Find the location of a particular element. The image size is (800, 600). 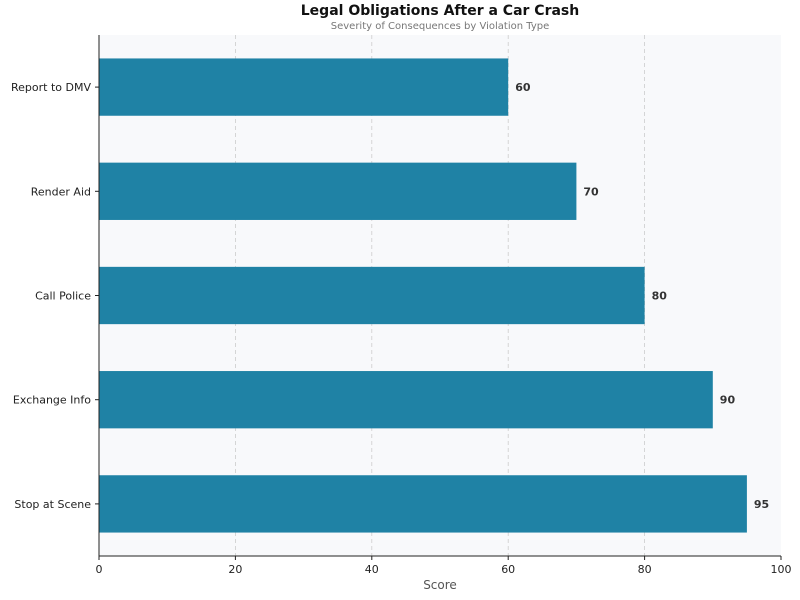

data-label: 95 is located at coordinates (761, 504).